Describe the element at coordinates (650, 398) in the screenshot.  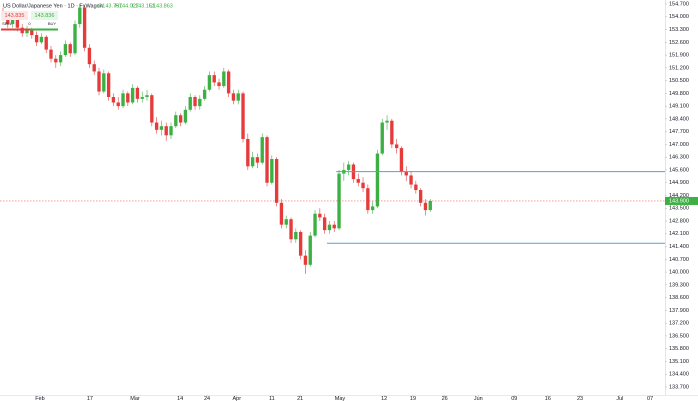
I see `x-tick-label: 07` at that location.